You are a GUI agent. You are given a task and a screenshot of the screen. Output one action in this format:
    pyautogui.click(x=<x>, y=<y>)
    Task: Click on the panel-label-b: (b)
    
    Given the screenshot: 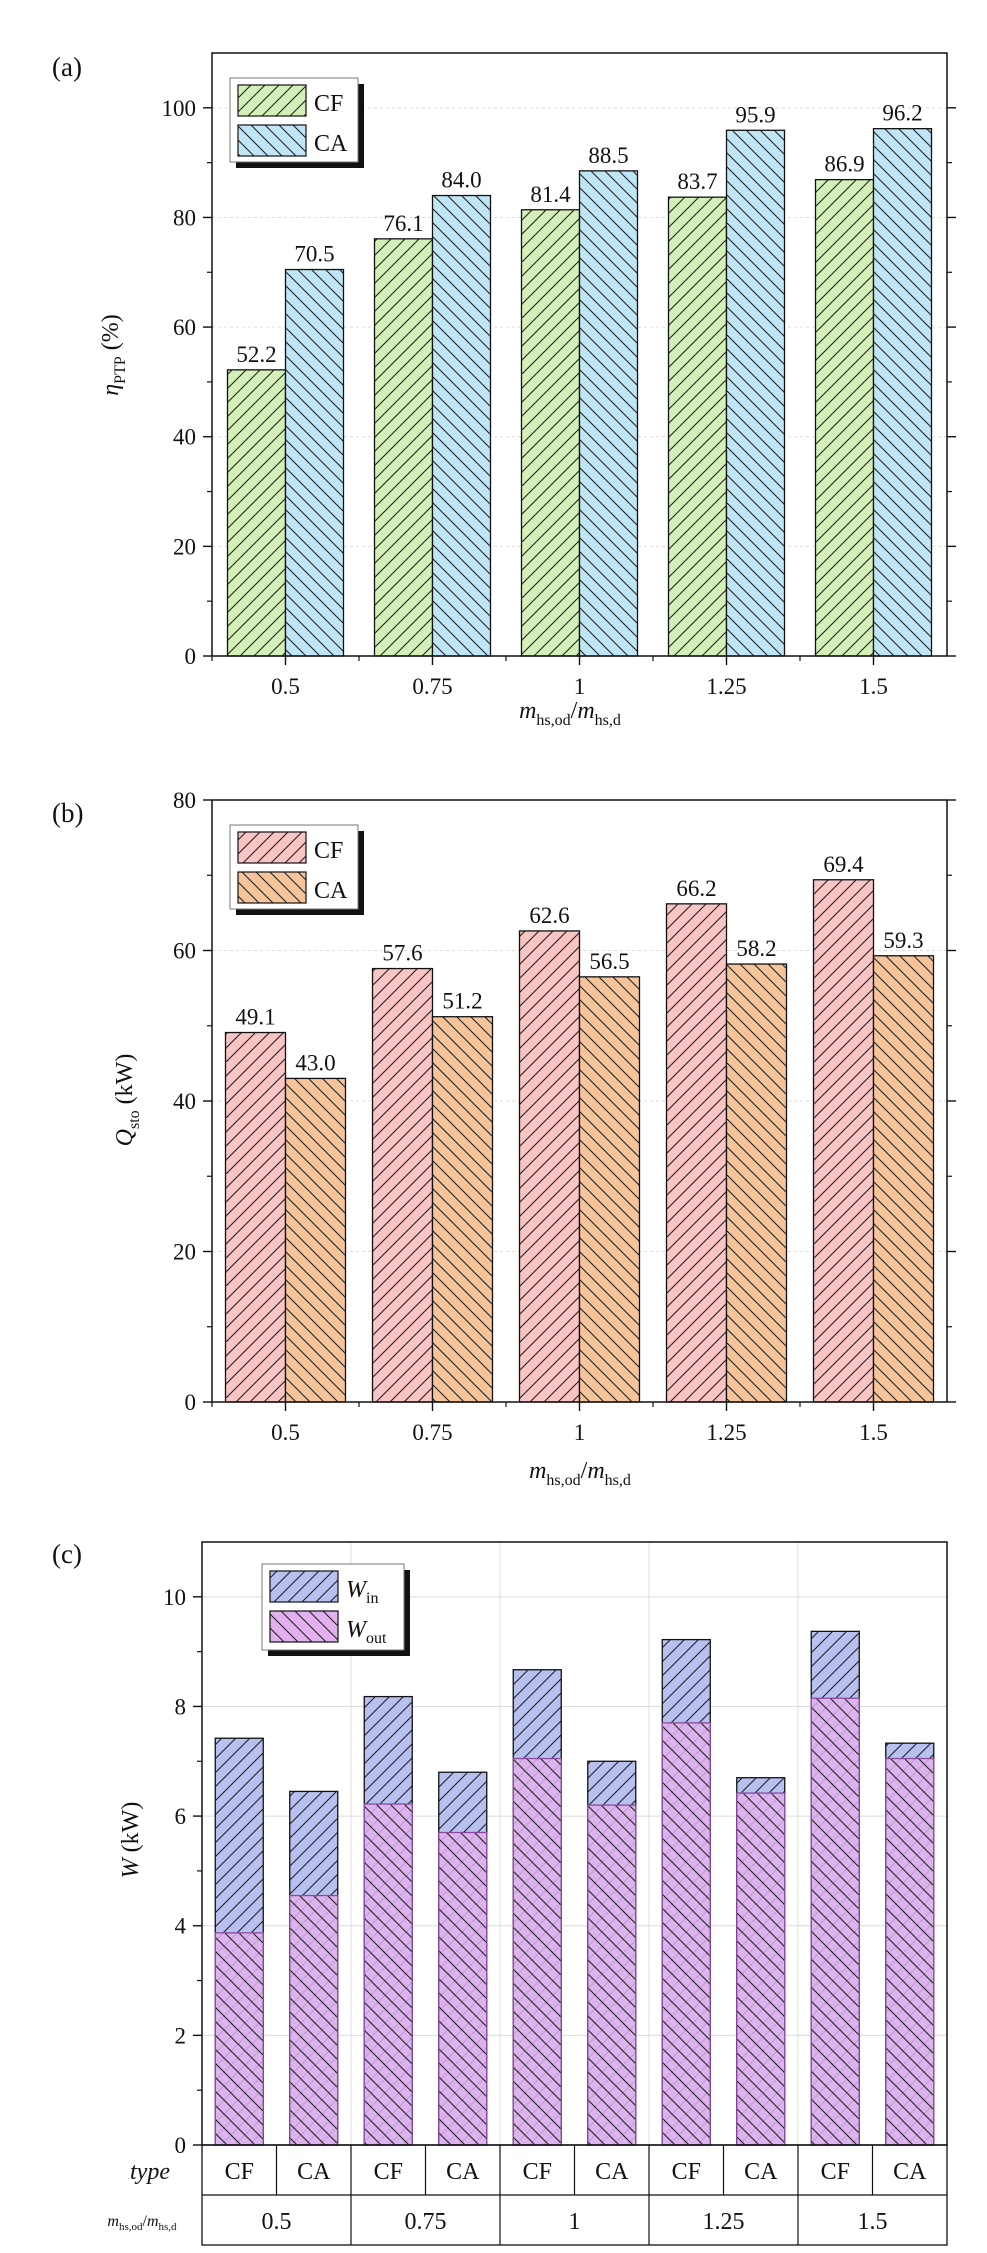 What is the action you would take?
    pyautogui.click(x=67, y=813)
    